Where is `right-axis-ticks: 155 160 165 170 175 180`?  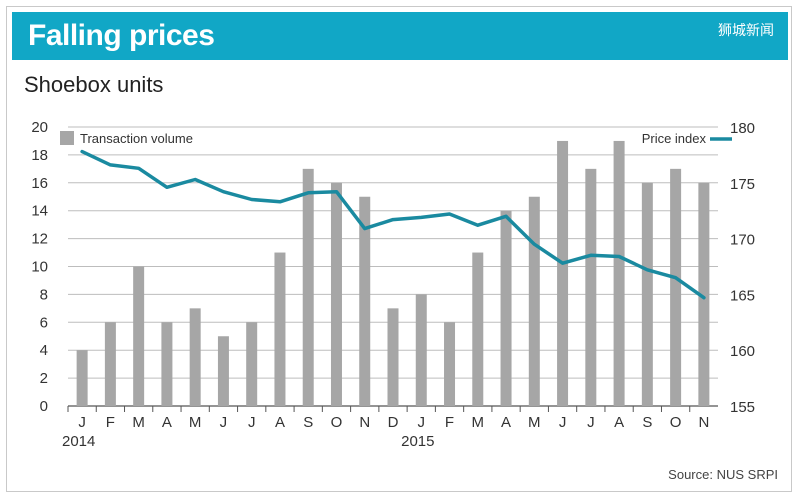
right-axis-ticks: 155 160 165 170 175 180 is located at coordinates (742, 268).